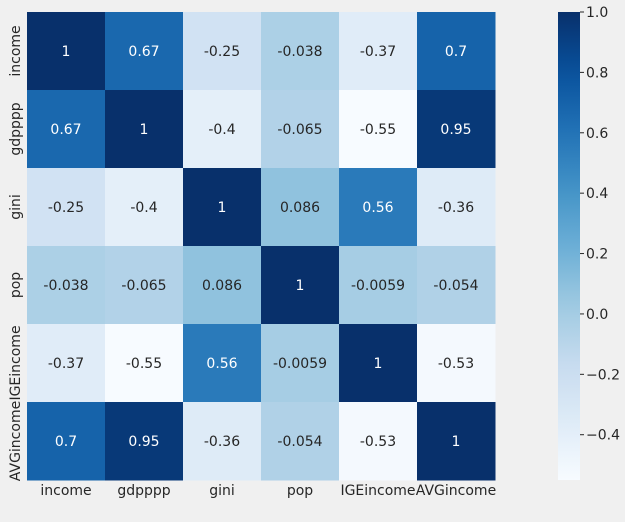 This screenshot has width=625, height=522. I want to click on heatmap-cell-AVGincome-gini, so click(222, 441).